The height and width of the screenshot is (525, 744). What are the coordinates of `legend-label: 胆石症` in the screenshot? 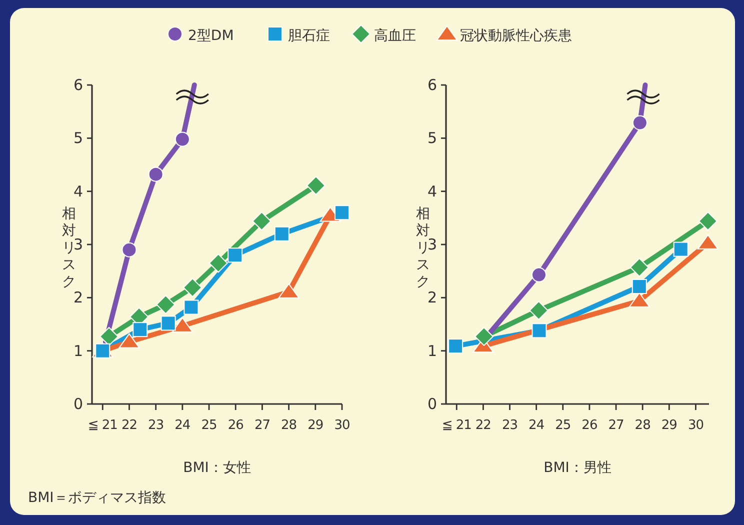 It's located at (309, 36).